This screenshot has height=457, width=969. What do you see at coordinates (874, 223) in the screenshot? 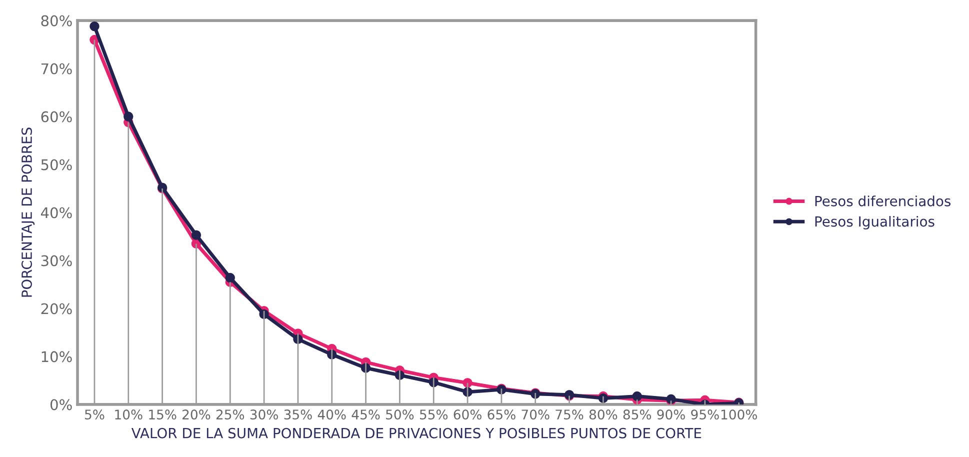
I see `legend-label: Pesos Igualitarios` at bounding box center [874, 223].